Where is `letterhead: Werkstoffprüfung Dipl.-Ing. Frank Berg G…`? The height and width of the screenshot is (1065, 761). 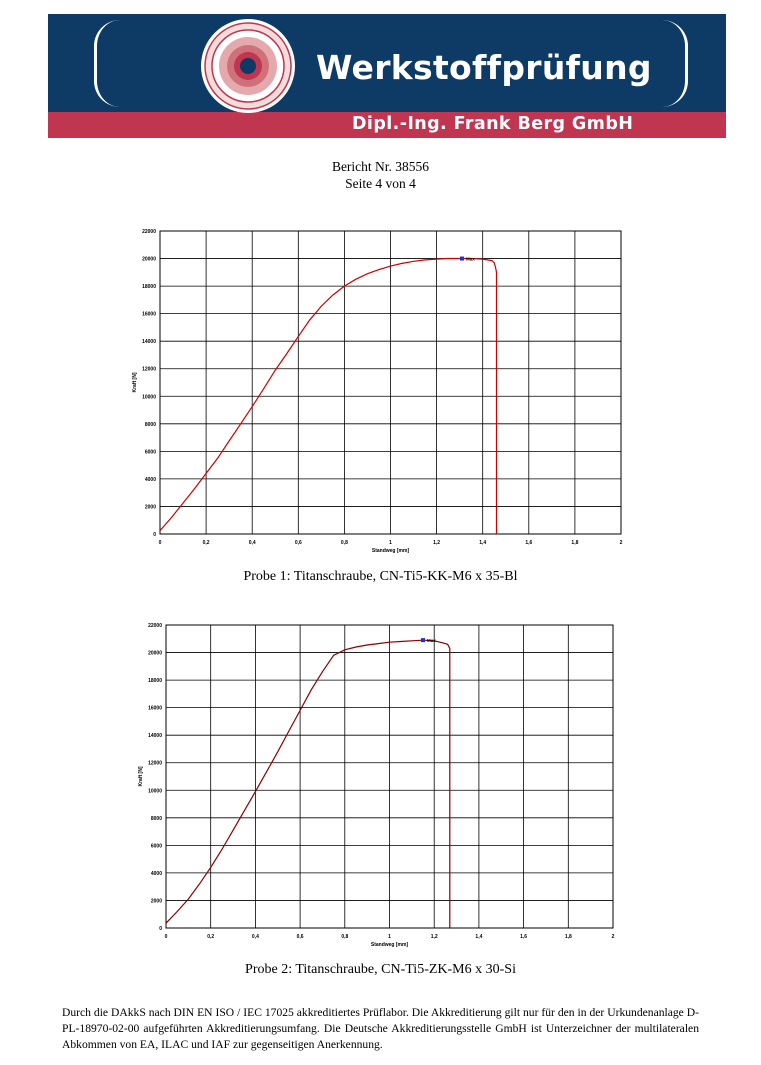
letterhead: Werkstoffprüfung Dipl.-Ing. Frank Berg G… is located at coordinates (387, 76).